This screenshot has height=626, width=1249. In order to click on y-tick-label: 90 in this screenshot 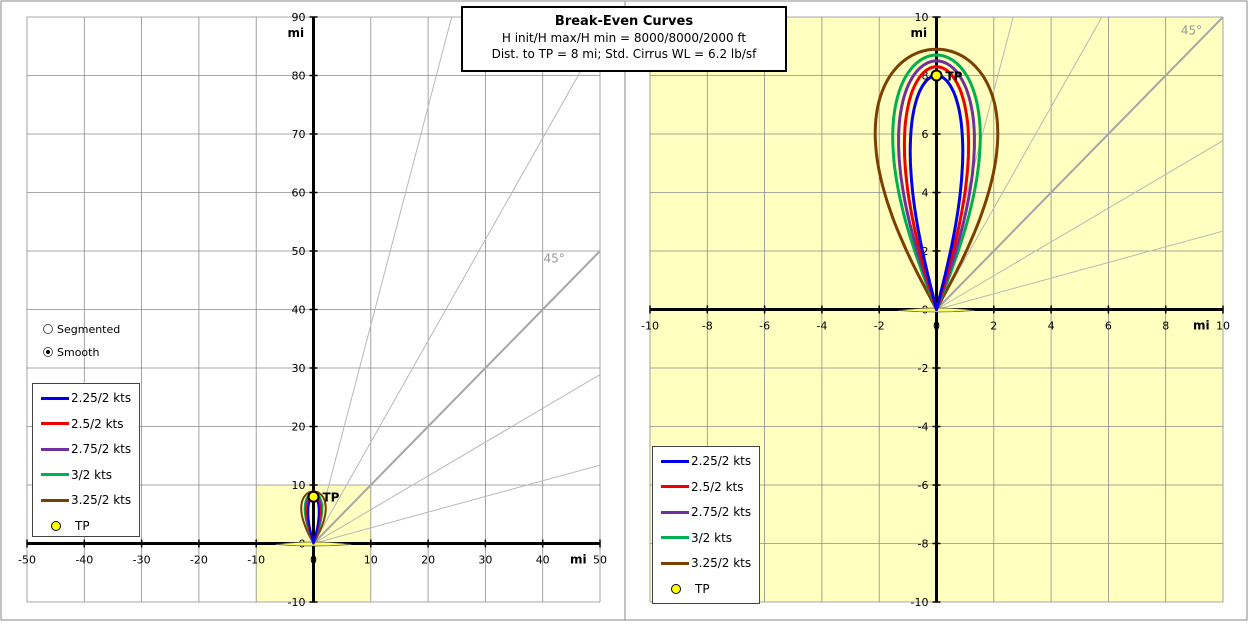, I will do `click(299, 17)`.